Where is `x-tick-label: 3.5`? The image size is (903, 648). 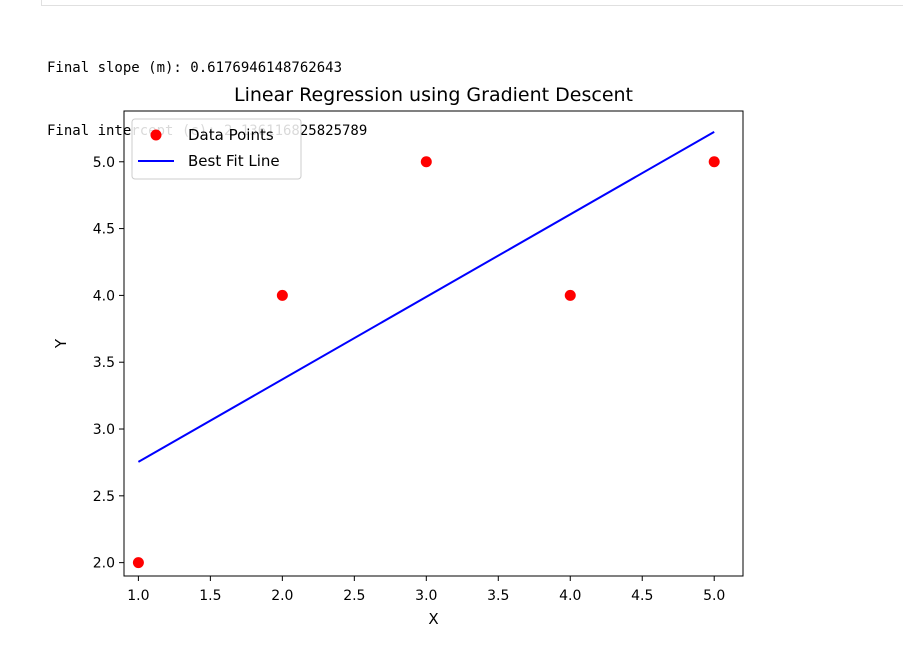 x-tick-label: 3.5 is located at coordinates (498, 596).